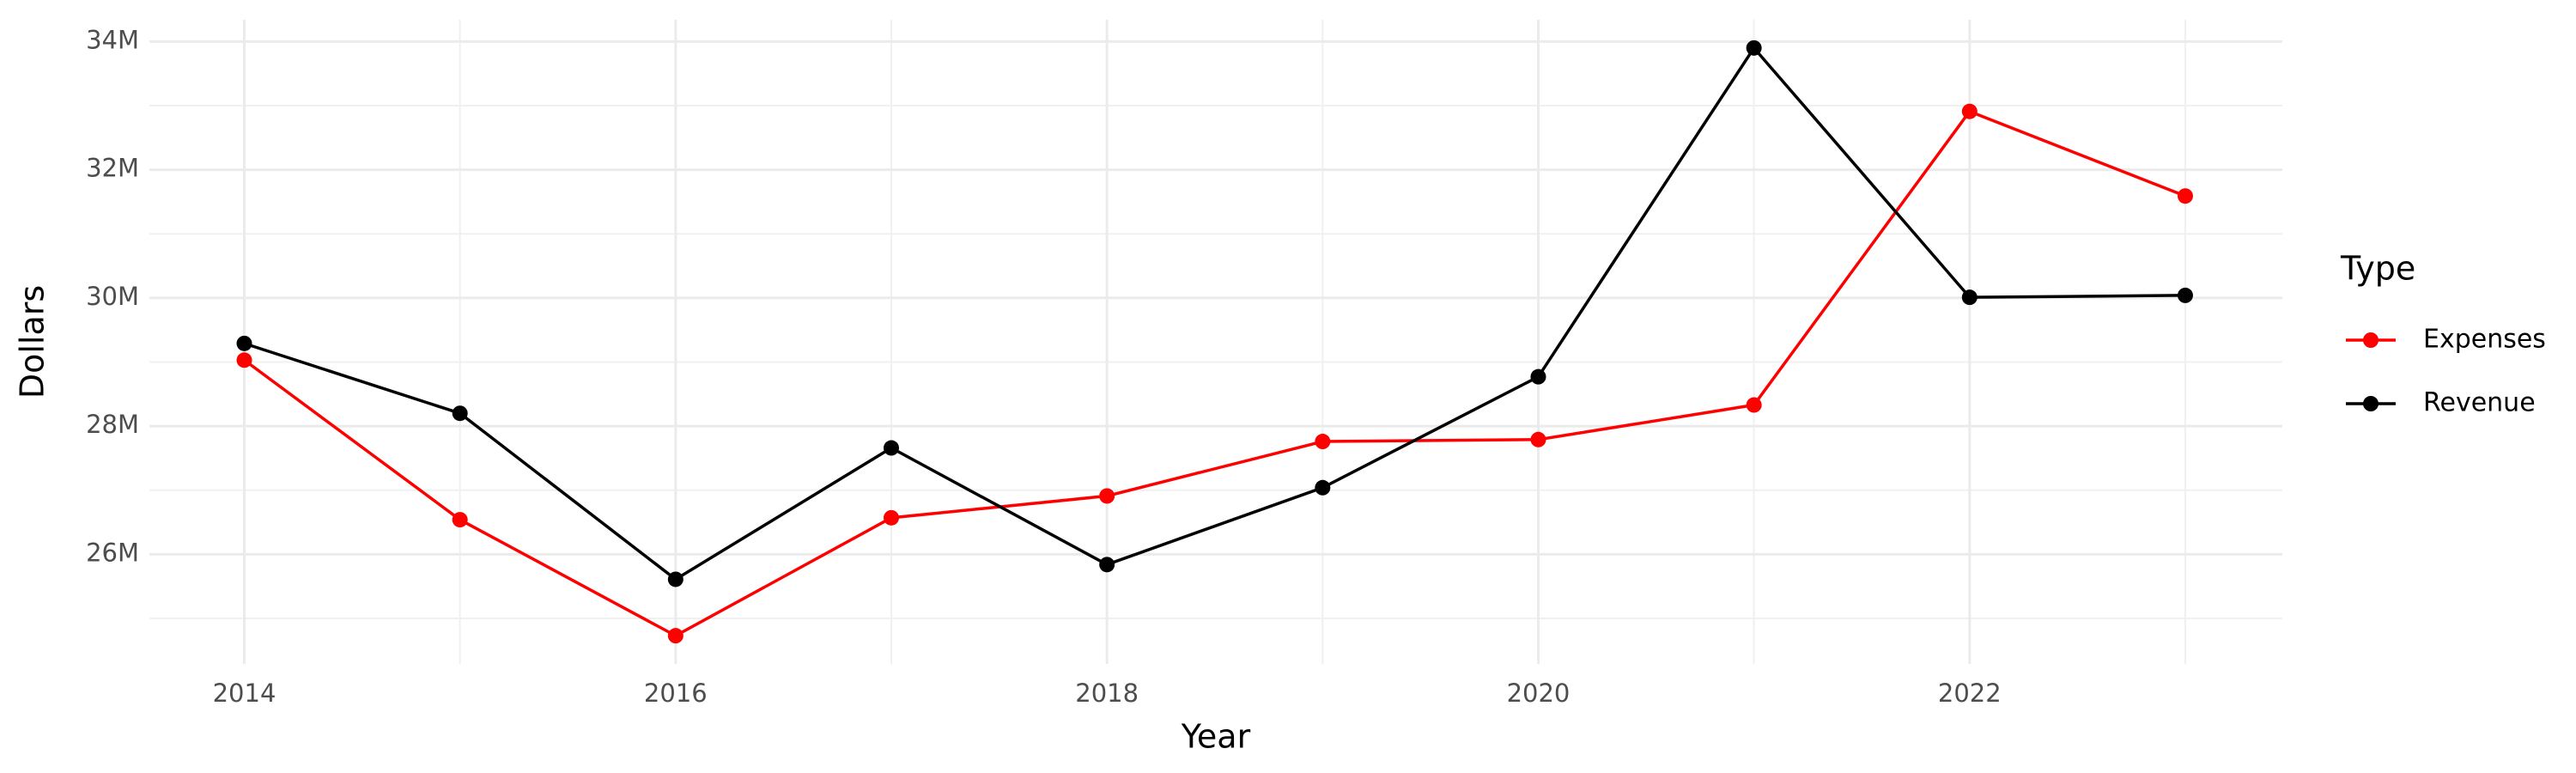 Image resolution: width=2576 pixels, height=773 pixels. Describe the element at coordinates (676, 693) in the screenshot. I see `x-tick-label: 2016` at that location.